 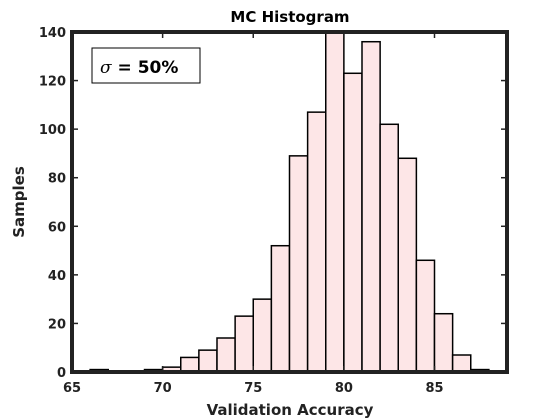 What do you see at coordinates (57, 324) in the screenshot?
I see `y-tick-label: 20` at bounding box center [57, 324].